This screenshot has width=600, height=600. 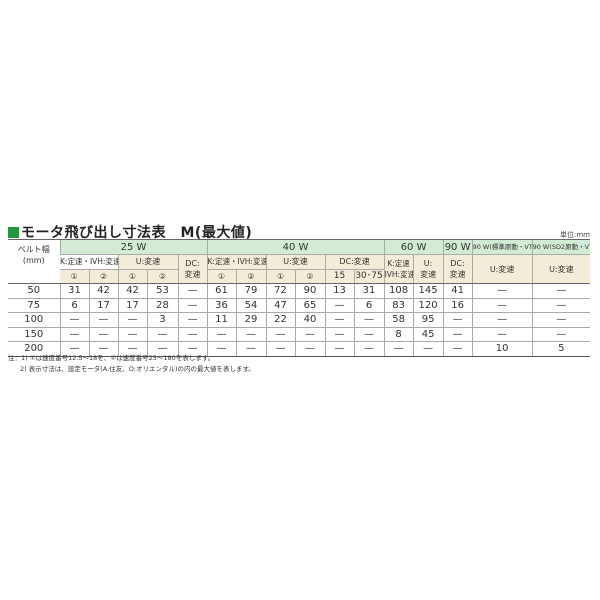 I want to click on value-cell: 120, so click(x=428, y=305).